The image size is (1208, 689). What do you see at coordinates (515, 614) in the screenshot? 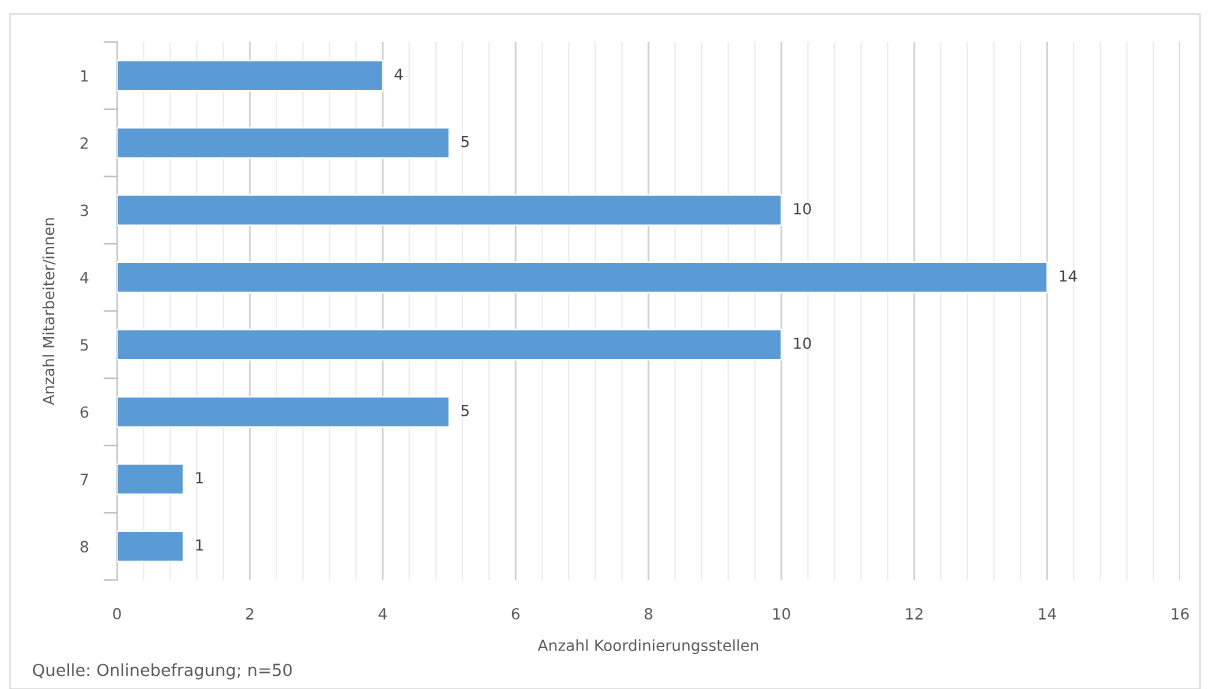
I see `x-tick-label: 6` at bounding box center [515, 614].